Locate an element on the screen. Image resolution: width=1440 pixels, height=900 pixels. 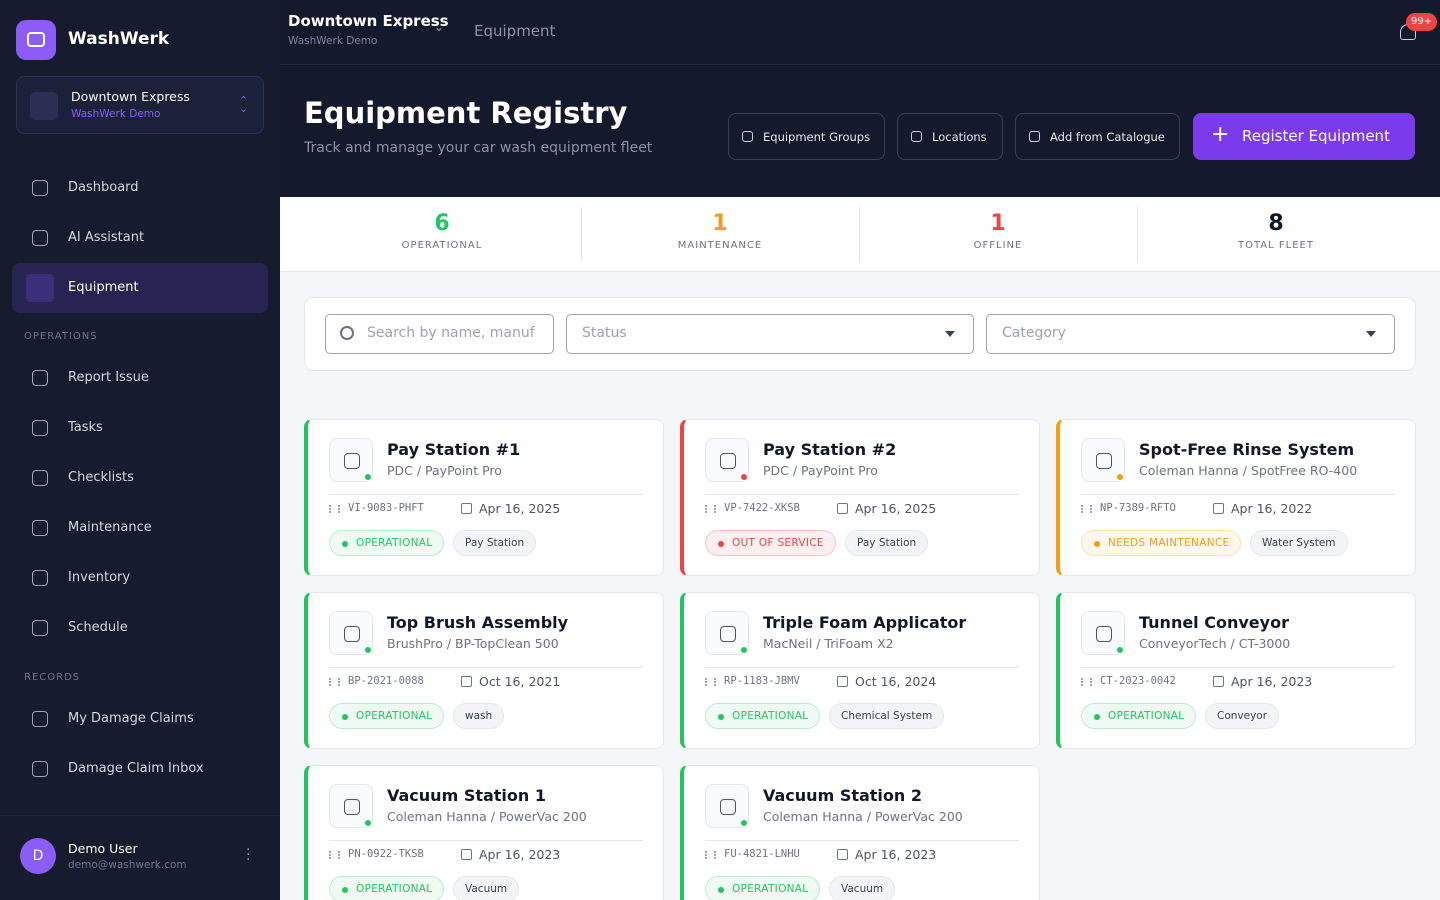
nav-item: Equipment is located at coordinates (140, 288).